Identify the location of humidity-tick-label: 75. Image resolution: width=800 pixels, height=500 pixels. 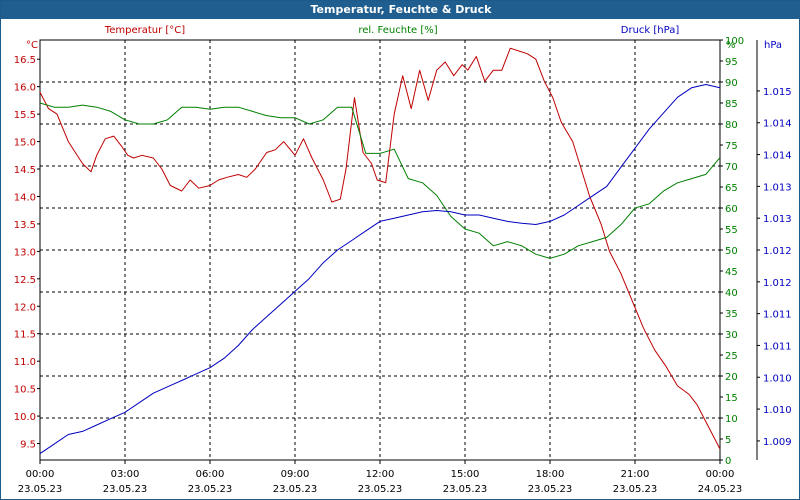
(731, 146).